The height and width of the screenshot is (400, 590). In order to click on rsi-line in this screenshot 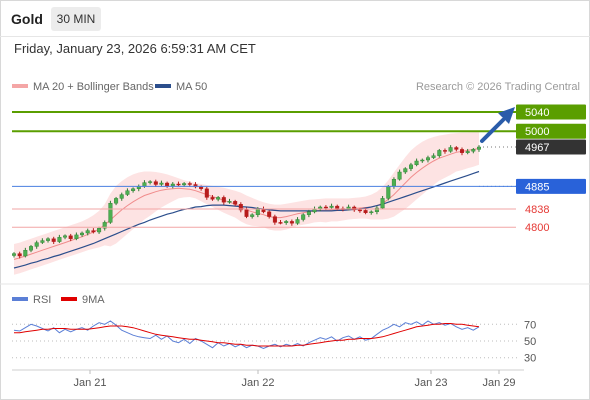, I will do `click(246, 335)`.